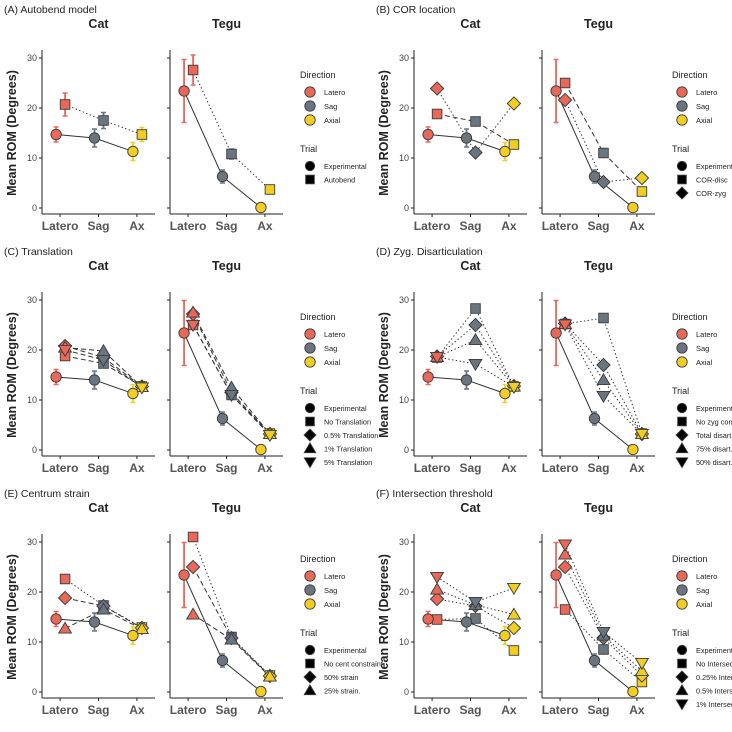  What do you see at coordinates (50, 10) in the screenshot?
I see `panel-title: (A) Autobend model` at bounding box center [50, 10].